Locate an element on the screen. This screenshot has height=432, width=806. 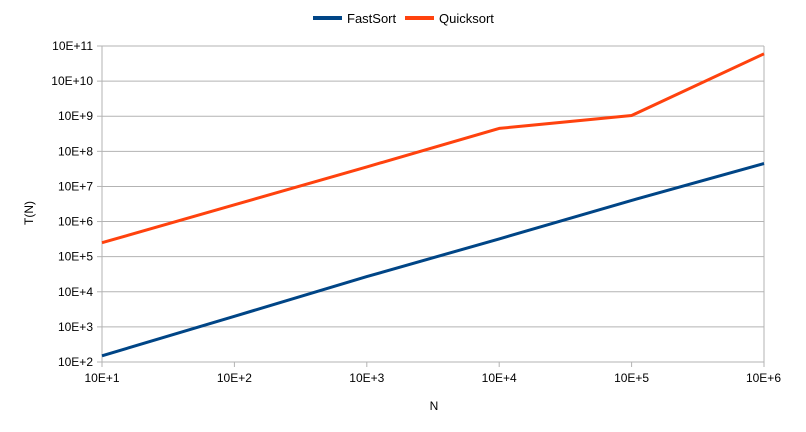
y-tick-label: 10E+4 is located at coordinates (75, 292).